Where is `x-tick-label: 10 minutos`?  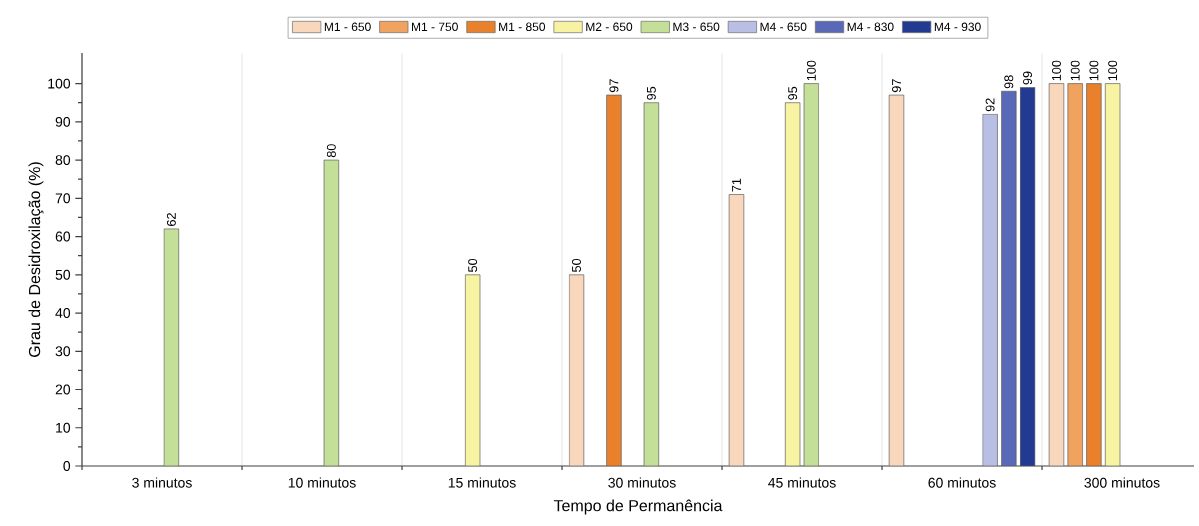
x-tick-label: 10 minutos is located at coordinates (322, 482).